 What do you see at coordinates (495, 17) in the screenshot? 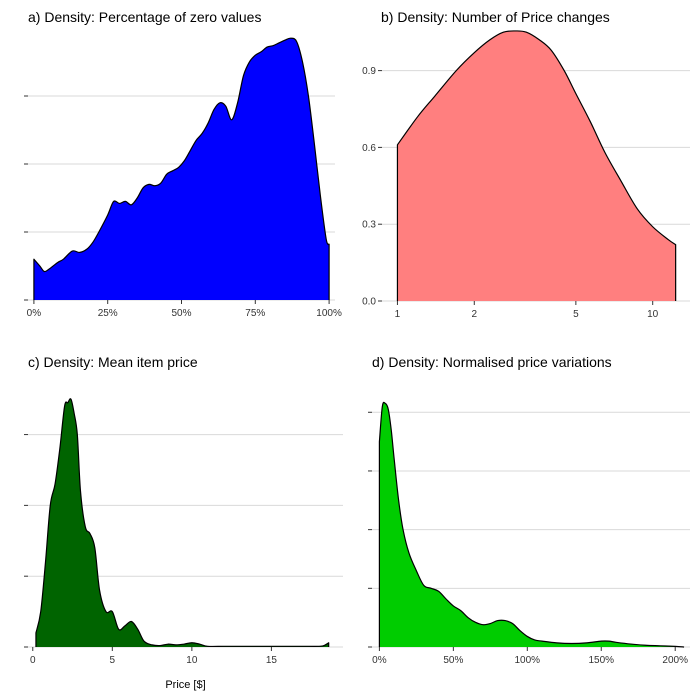
I see `panel-b-title: b) Density: Number of Price changes` at bounding box center [495, 17].